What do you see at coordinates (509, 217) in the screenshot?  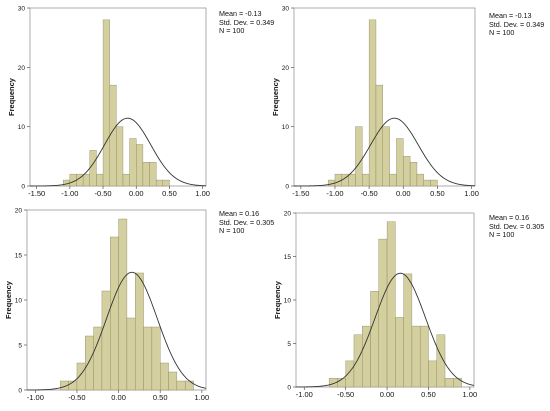 I see `stats-mean: Mean = 0.16` at bounding box center [509, 217].